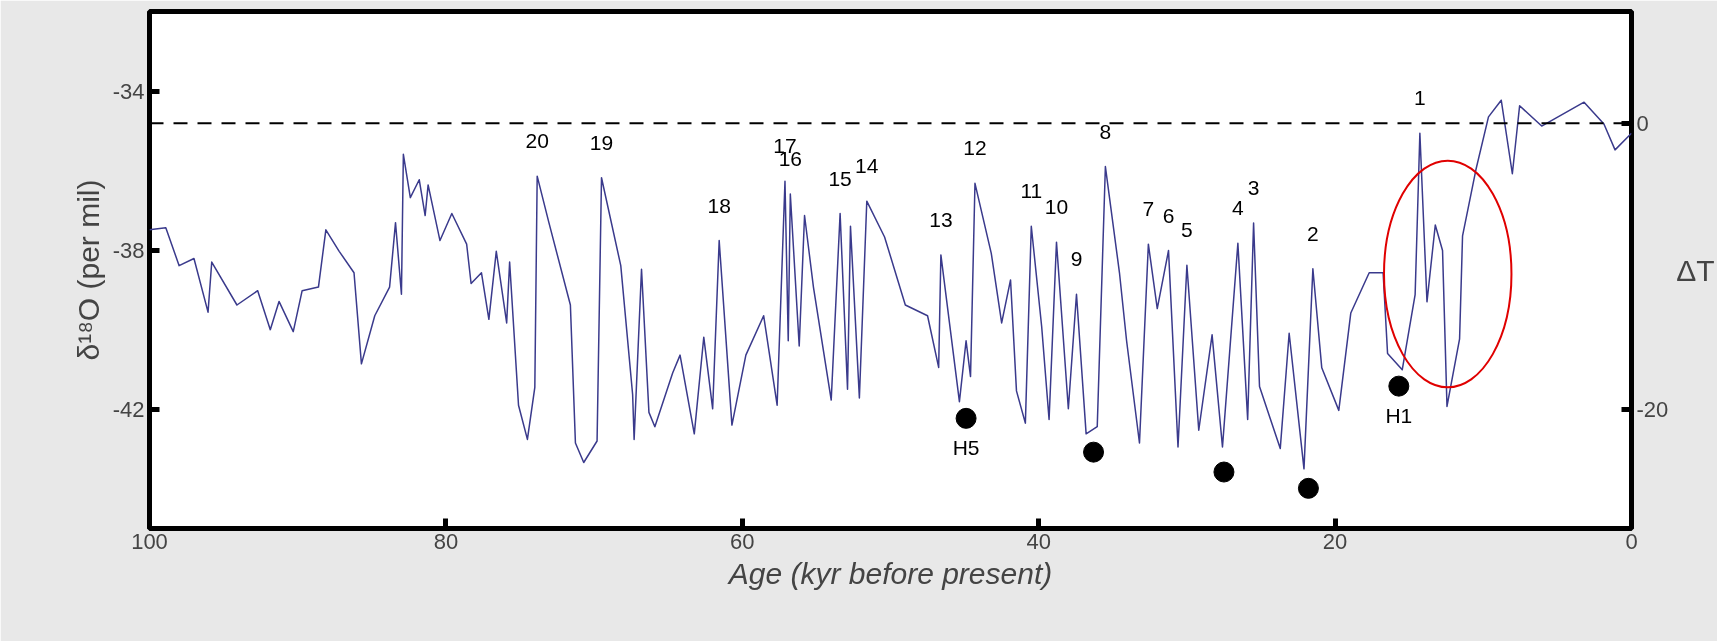 This screenshot has width=1717, height=641. I want to click on x-tick-label: 20, so click(1335, 541).